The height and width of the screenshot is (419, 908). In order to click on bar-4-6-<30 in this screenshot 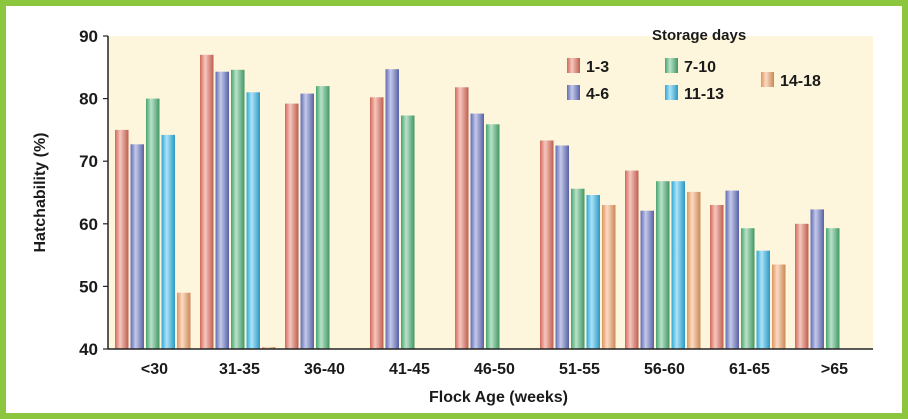, I will do `click(137, 246)`.